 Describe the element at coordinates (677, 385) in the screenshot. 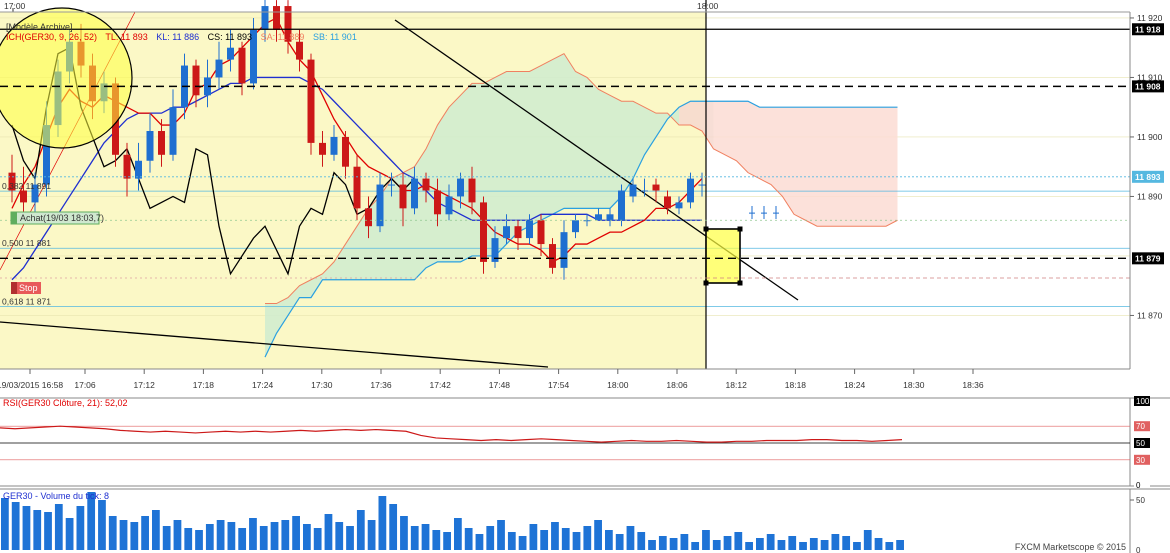

I see `x-tick-label: 18:06` at that location.